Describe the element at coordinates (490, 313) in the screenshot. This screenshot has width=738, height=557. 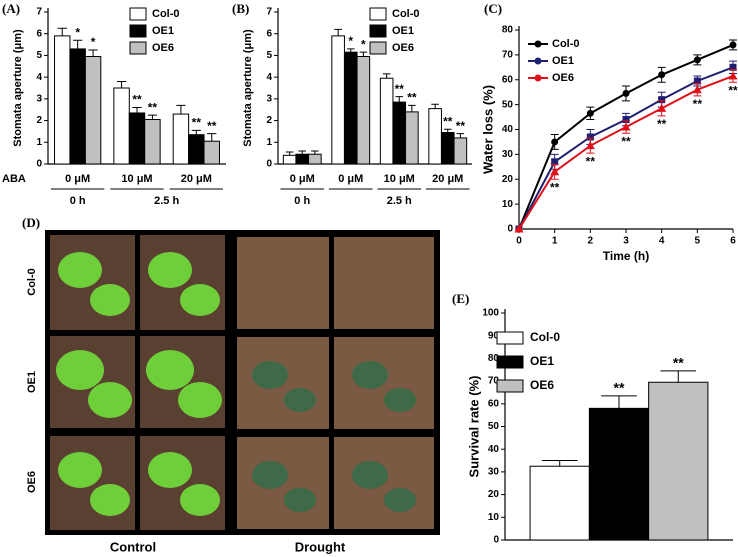
I see `y-tick-label: 100` at that location.